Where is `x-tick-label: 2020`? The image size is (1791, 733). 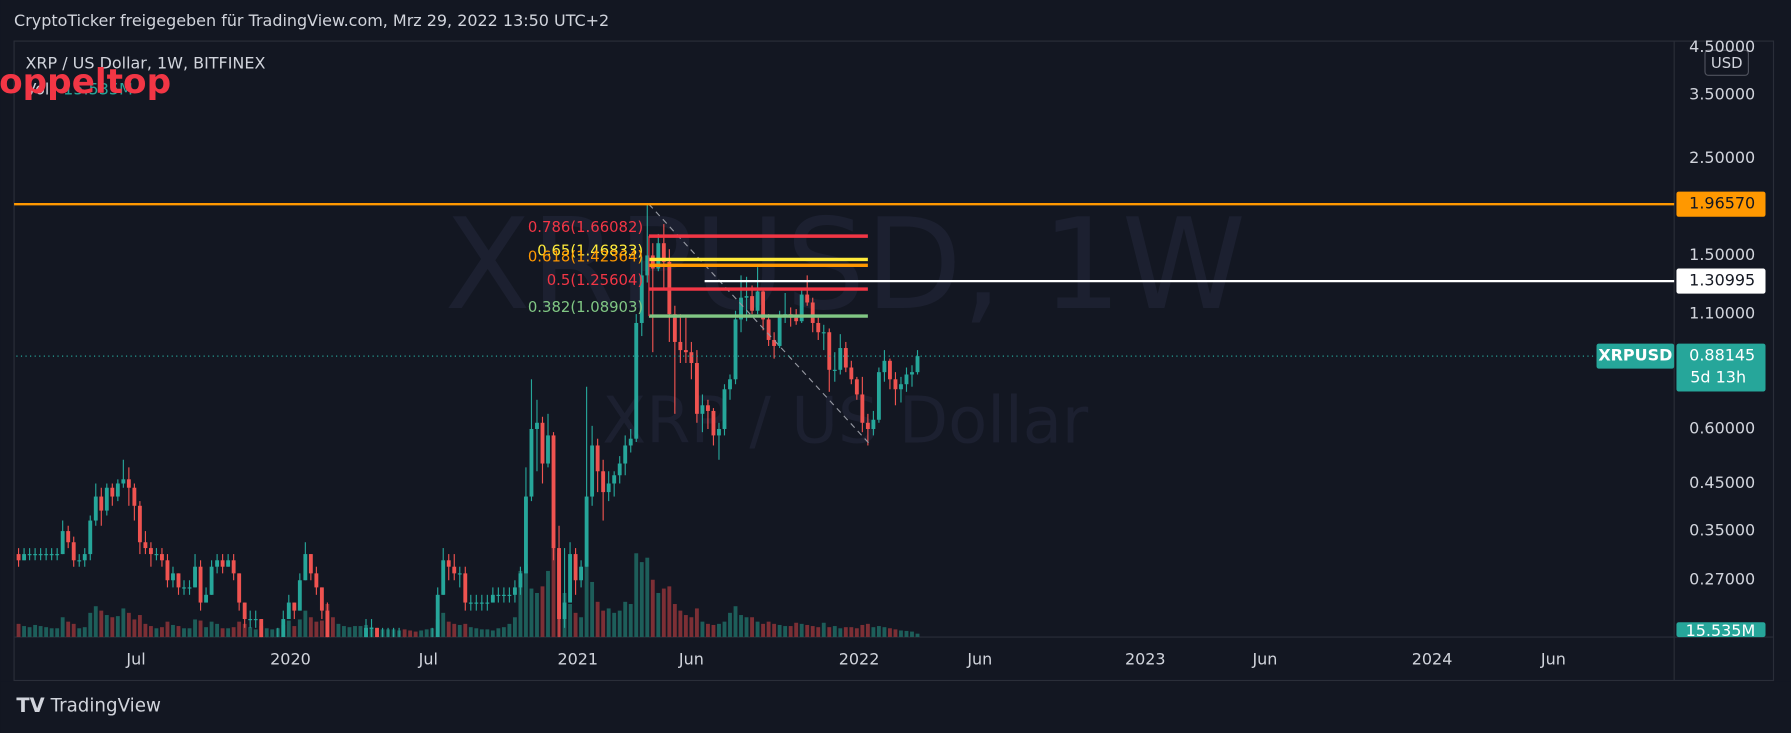
x-tick-label: 2020 is located at coordinates (290, 658).